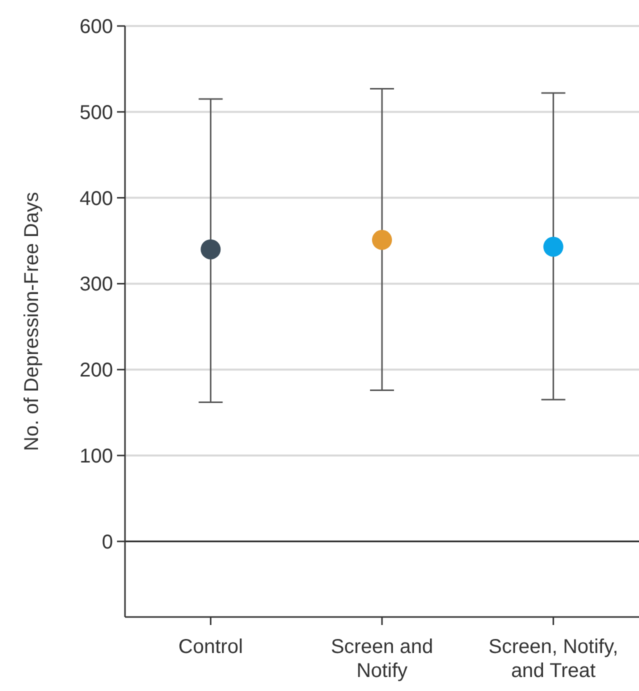  I want to click on x-tick-label: Screen and Notify, so click(382, 659).